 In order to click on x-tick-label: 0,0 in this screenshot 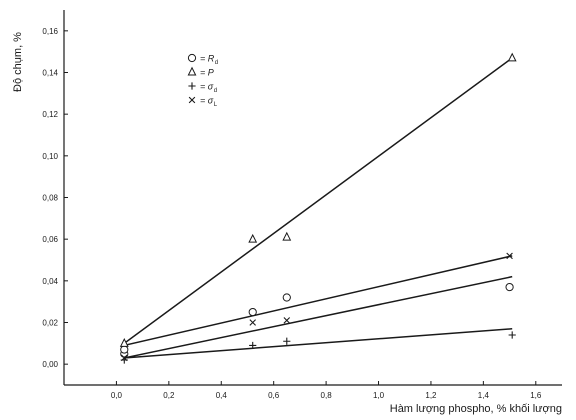, I will do `click(117, 395)`.